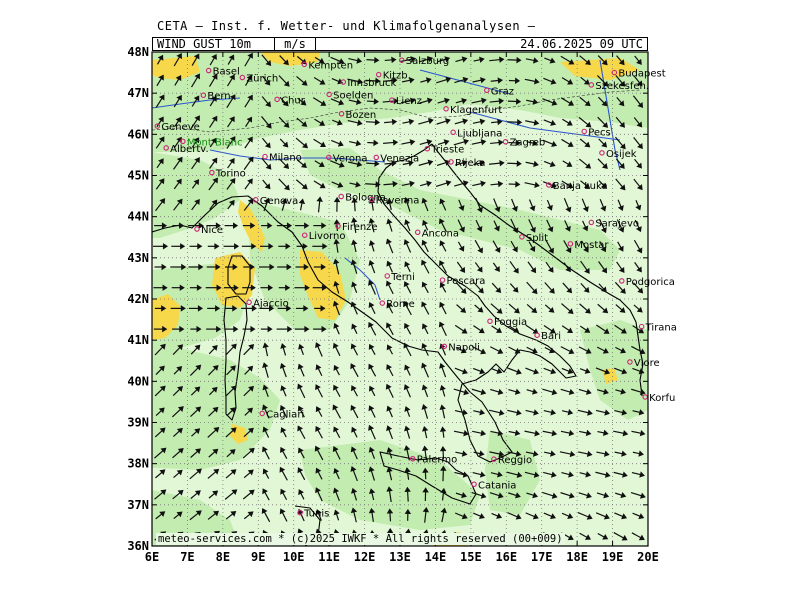  What do you see at coordinates (138, 258) in the screenshot?
I see `lat-label: 43N` at bounding box center [138, 258].